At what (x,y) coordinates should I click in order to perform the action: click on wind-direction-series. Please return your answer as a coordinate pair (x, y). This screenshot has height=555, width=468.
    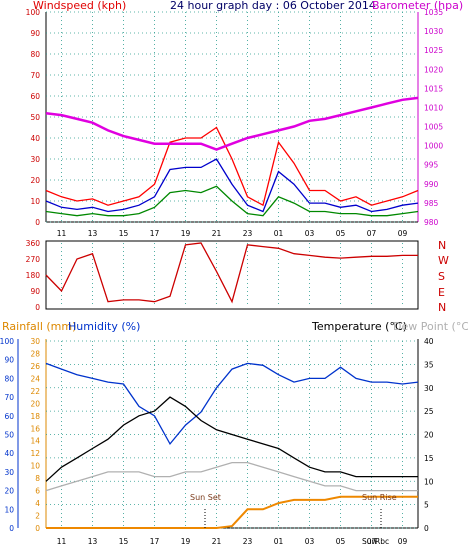
    Looking at the image, I should click on (231, 273).